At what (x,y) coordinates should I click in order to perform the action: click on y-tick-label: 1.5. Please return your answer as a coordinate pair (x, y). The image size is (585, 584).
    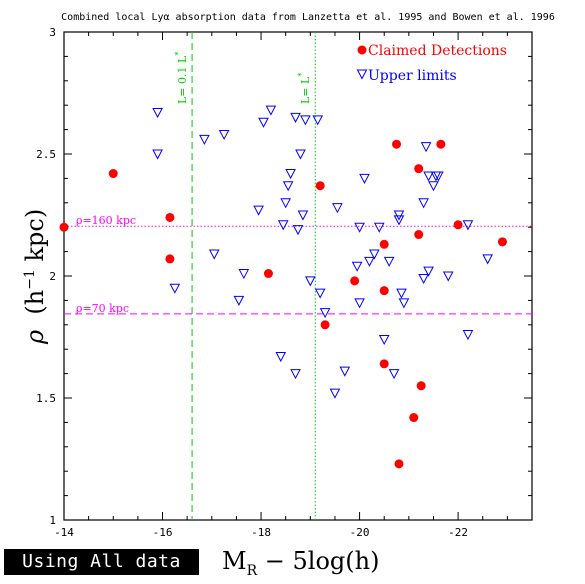
    Looking at the image, I should click on (46, 398).